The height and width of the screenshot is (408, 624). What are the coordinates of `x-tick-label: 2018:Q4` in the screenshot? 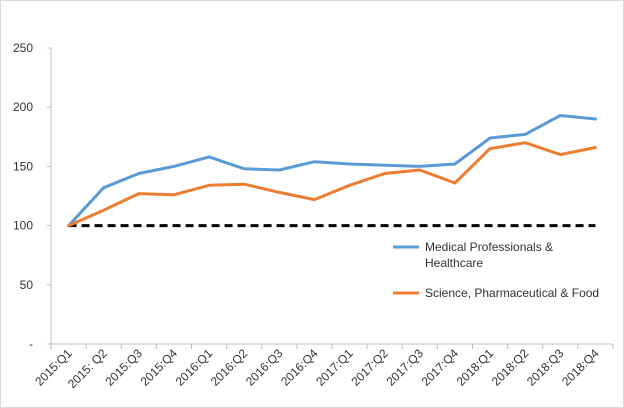 It's located at (580, 367).